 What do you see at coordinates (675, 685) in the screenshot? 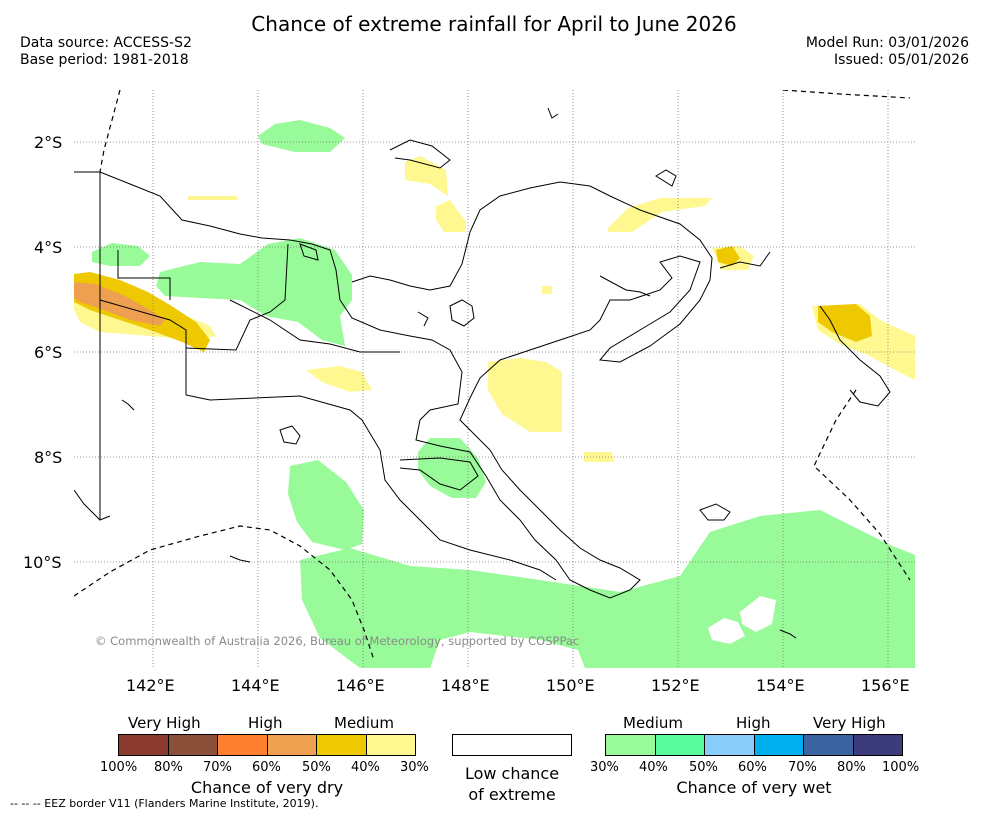
I see `lon-label-152e: 152°E` at bounding box center [675, 685].